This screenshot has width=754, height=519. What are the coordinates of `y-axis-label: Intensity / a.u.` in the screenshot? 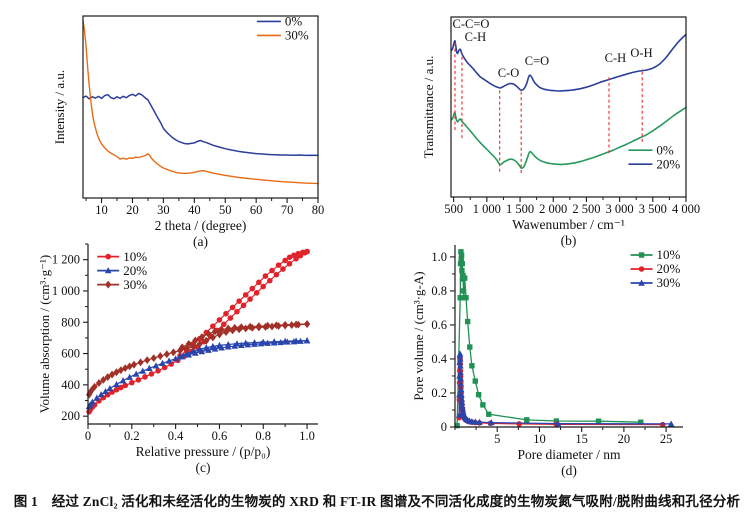 It's located at (59, 107).